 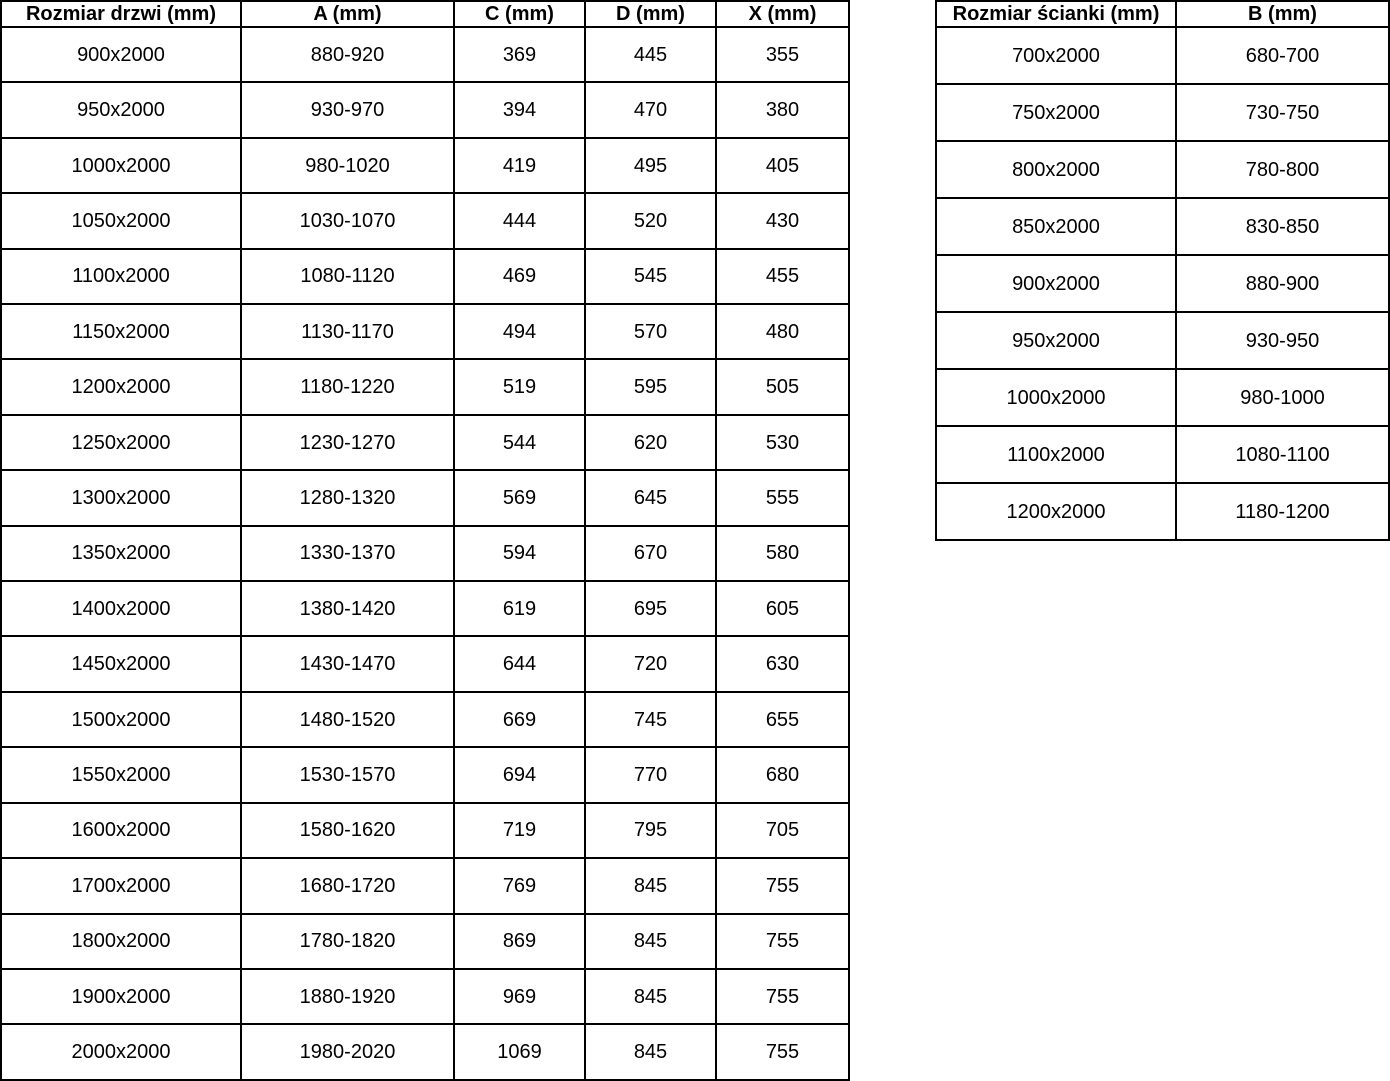 What do you see at coordinates (1162, 454) in the screenshot?
I see `table-row: 1100x2000 1080-1100` at bounding box center [1162, 454].